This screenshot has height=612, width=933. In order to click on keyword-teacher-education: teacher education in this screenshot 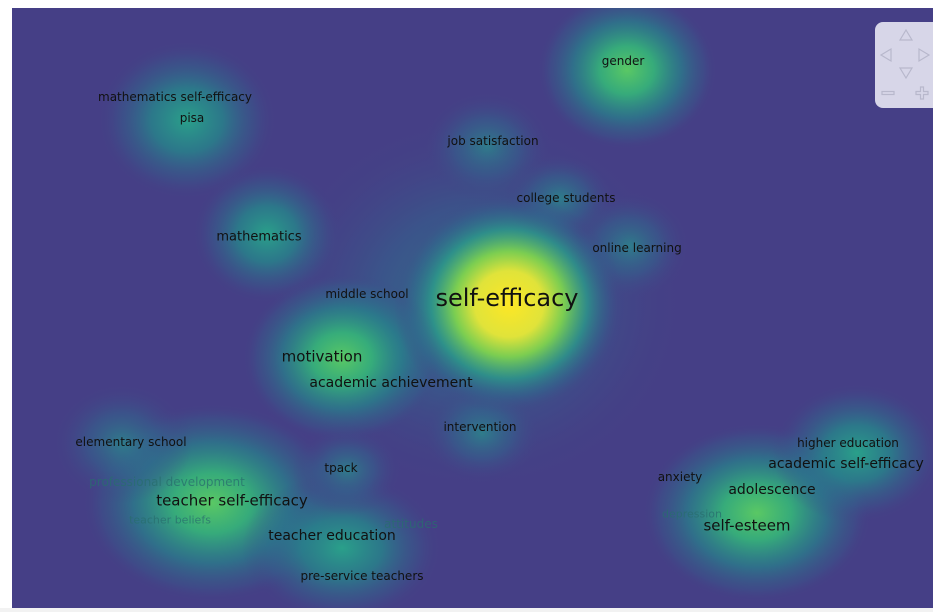, I will do `click(332, 536)`.